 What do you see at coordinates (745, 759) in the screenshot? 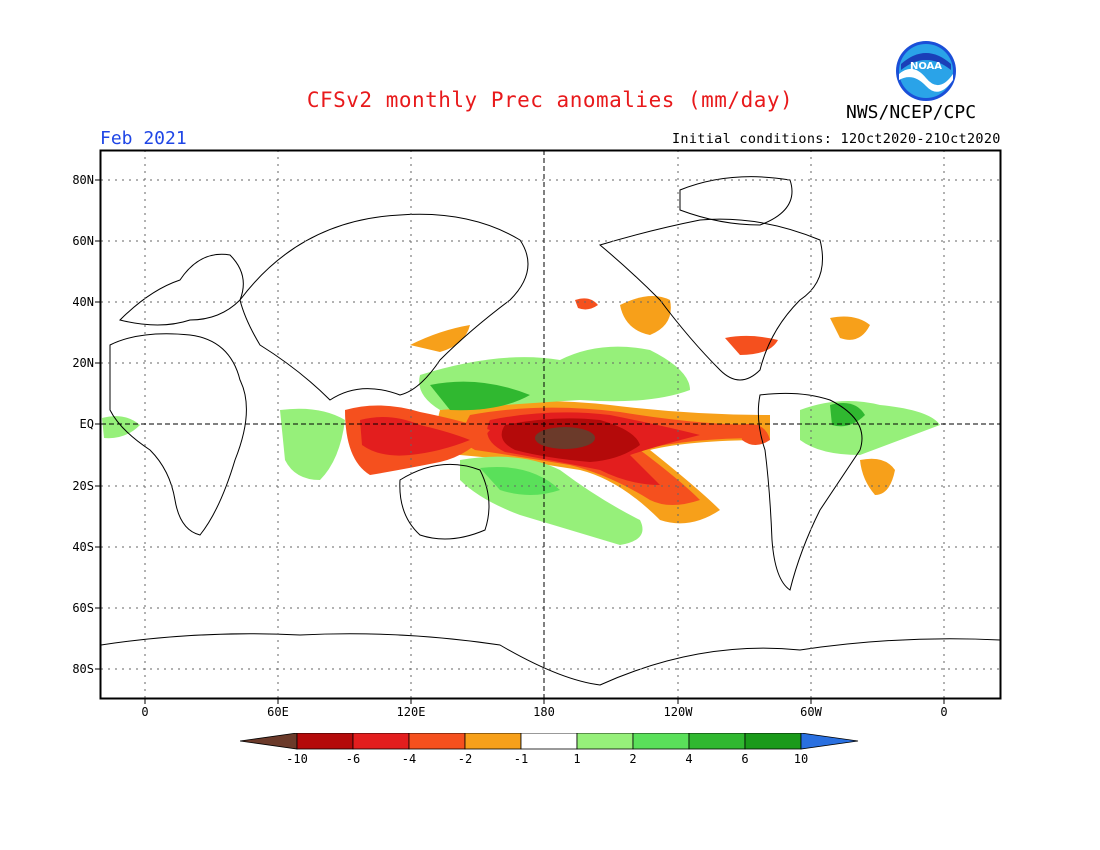
I see `colorbar-label: 6` at bounding box center [745, 759].